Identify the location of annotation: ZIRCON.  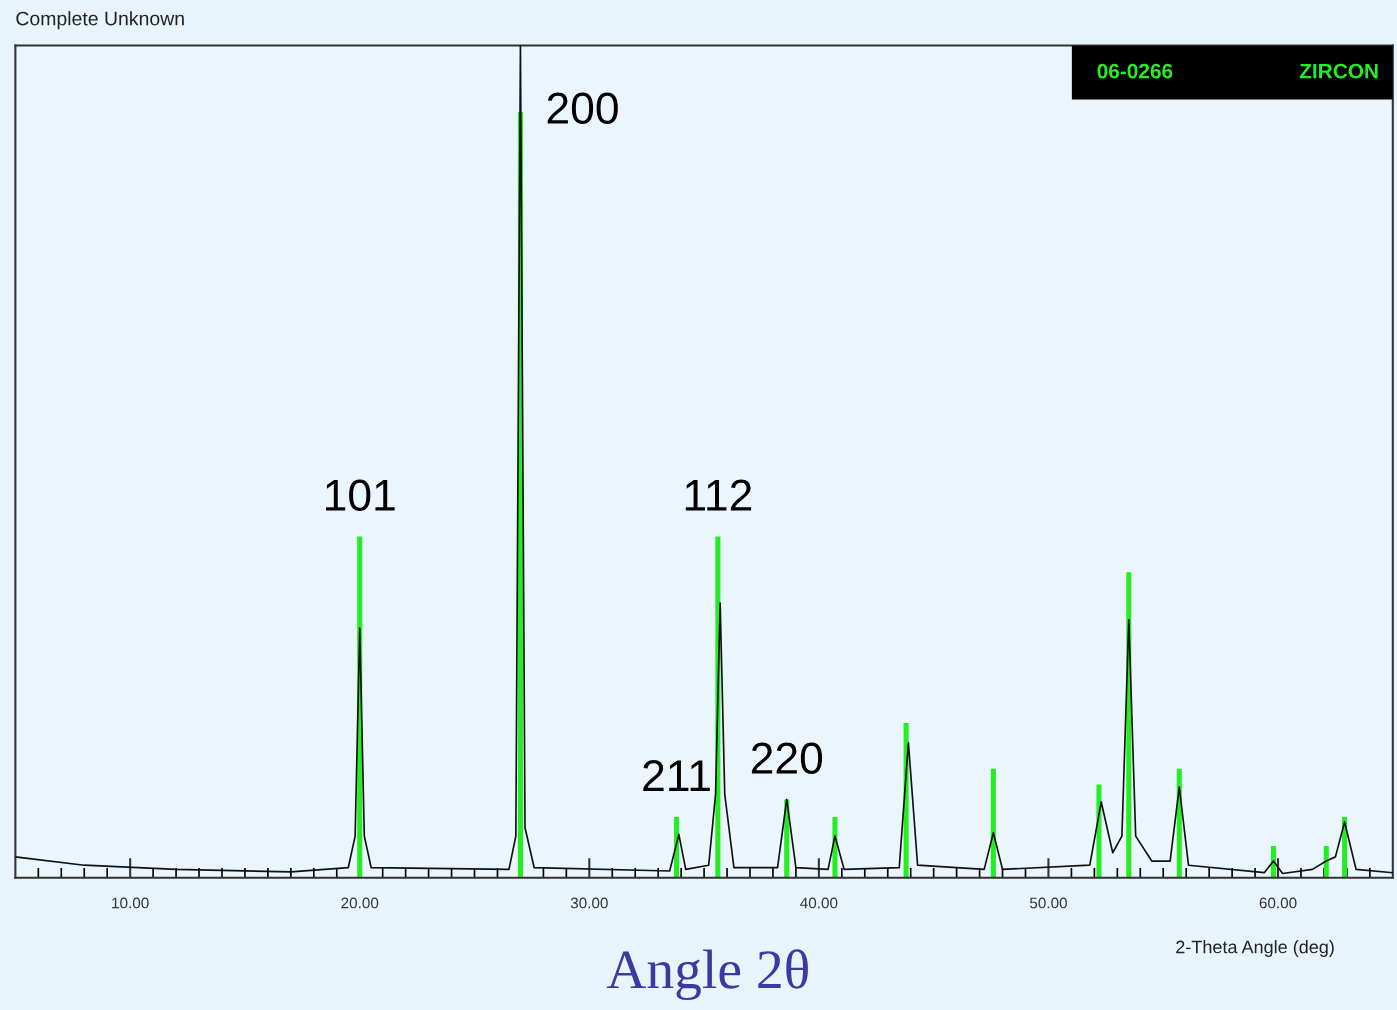
(1338, 71).